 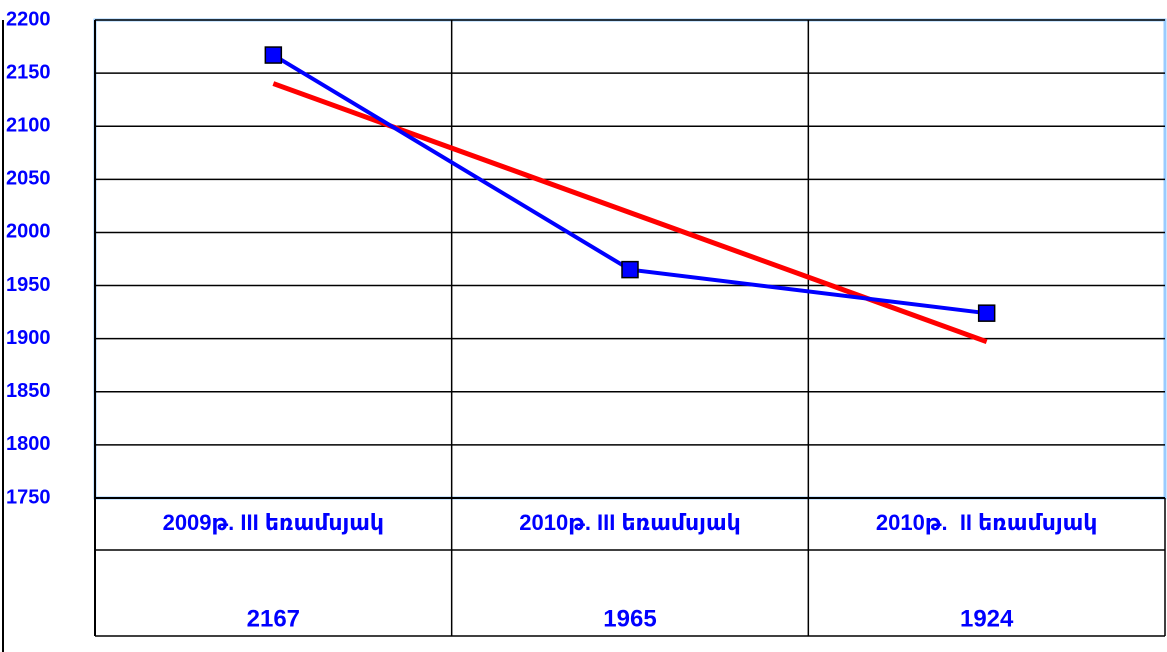 I want to click on category-label: 2010թ. III եռամսյակ, so click(x=630, y=522).